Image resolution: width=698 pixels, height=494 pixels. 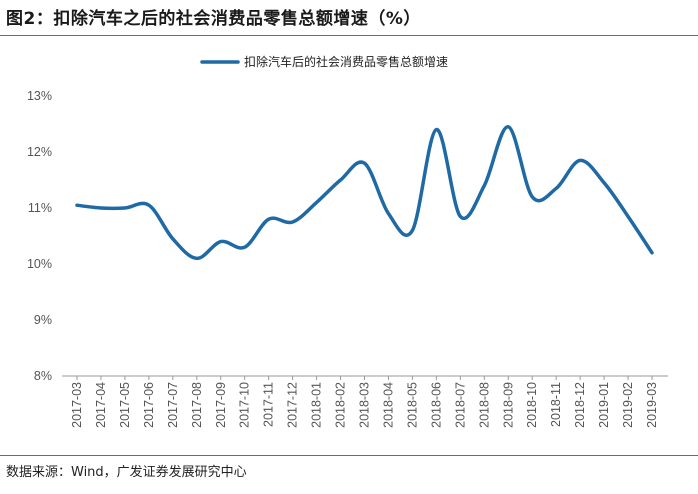 I want to click on legend: 扣除汽车后的社会消费品零售总额增速, so click(x=324, y=61).